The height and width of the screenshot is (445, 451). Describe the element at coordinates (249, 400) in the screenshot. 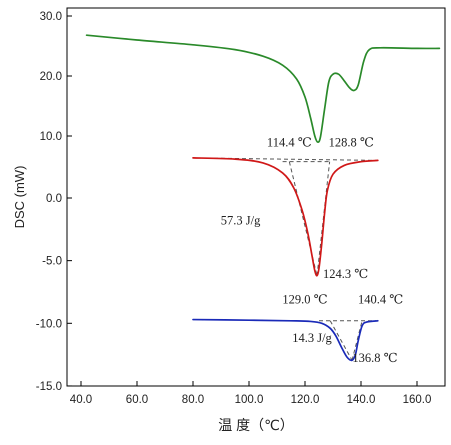

I see `x-tick-label: 100.0` at that location.